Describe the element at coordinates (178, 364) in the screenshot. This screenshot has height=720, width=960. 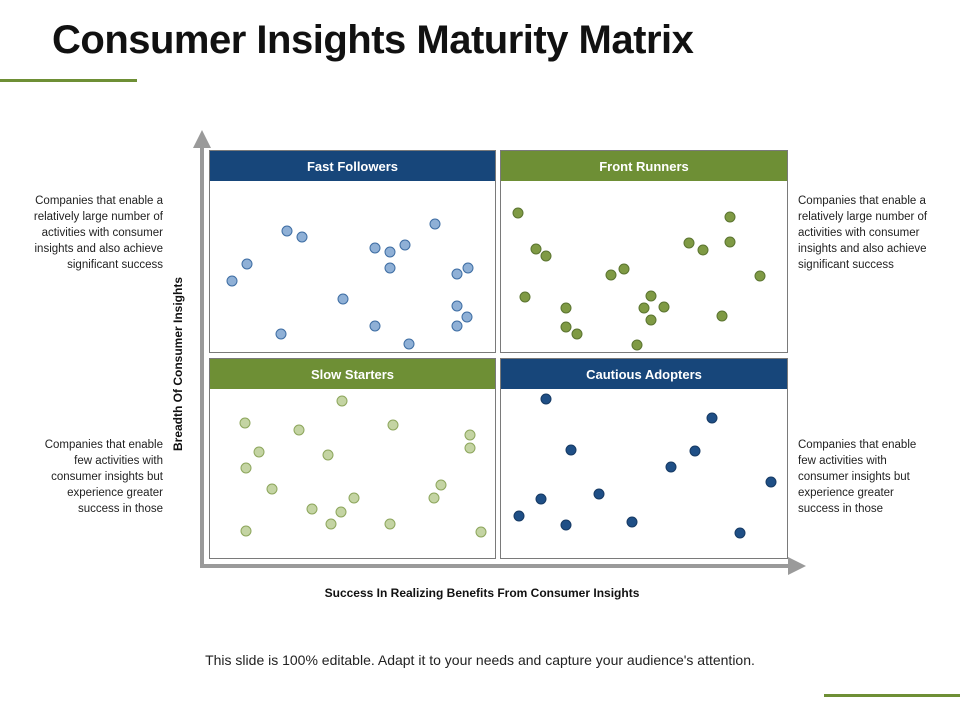
I see `y-axis-label: Breadth Of Consumer Insights` at that location.